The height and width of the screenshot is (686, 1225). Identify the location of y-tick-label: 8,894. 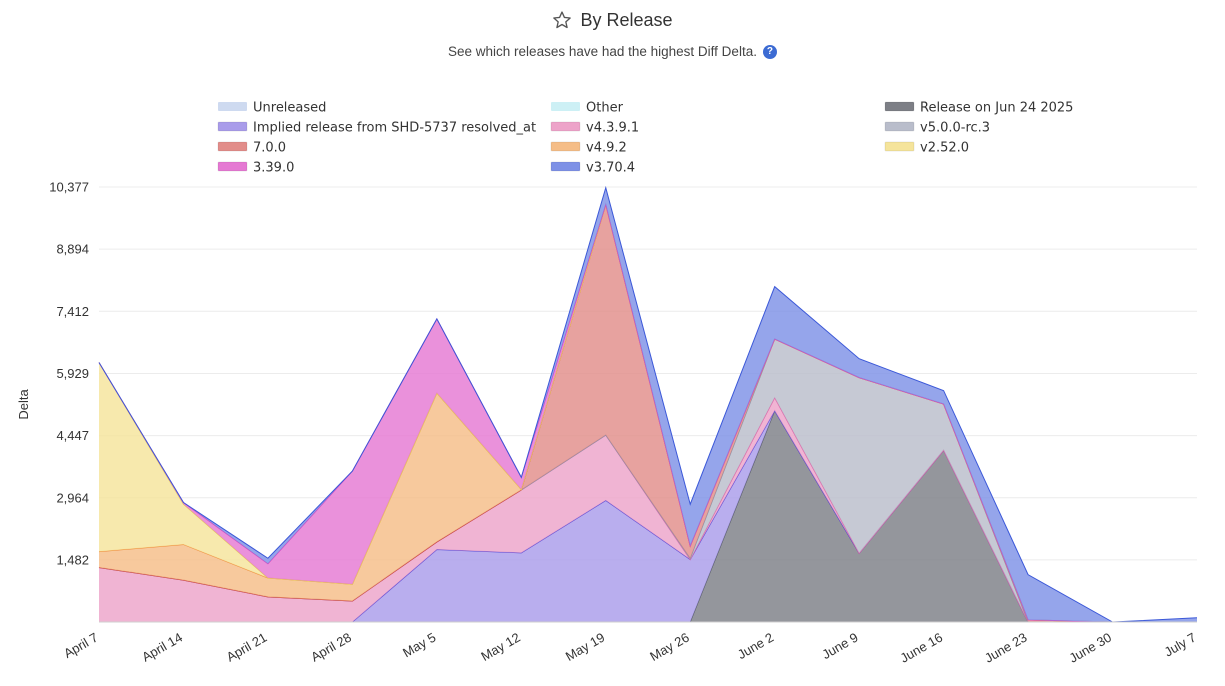
(72, 249).